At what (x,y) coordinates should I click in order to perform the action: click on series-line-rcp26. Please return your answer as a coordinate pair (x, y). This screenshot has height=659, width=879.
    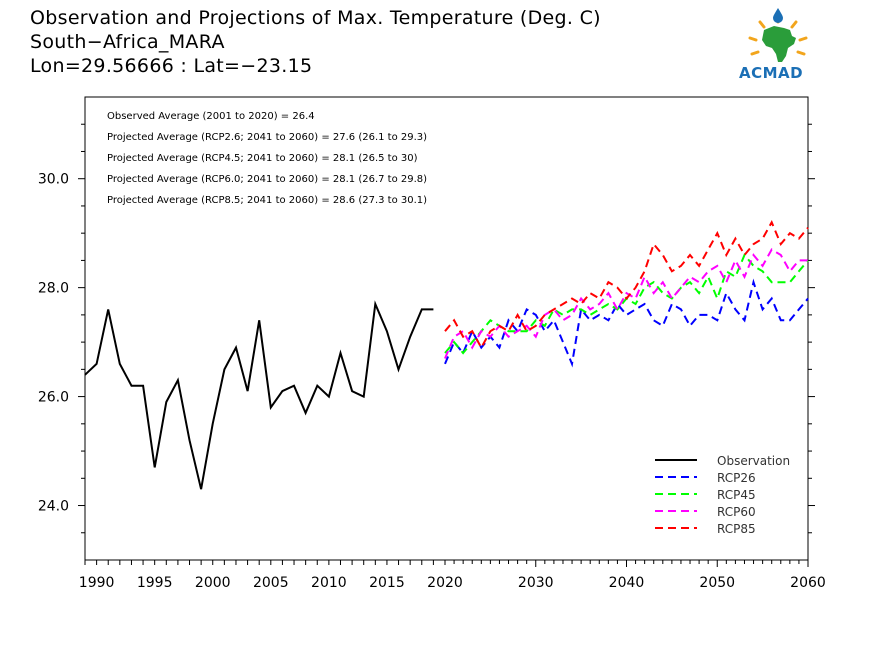
    Looking at the image, I should click on (626, 323).